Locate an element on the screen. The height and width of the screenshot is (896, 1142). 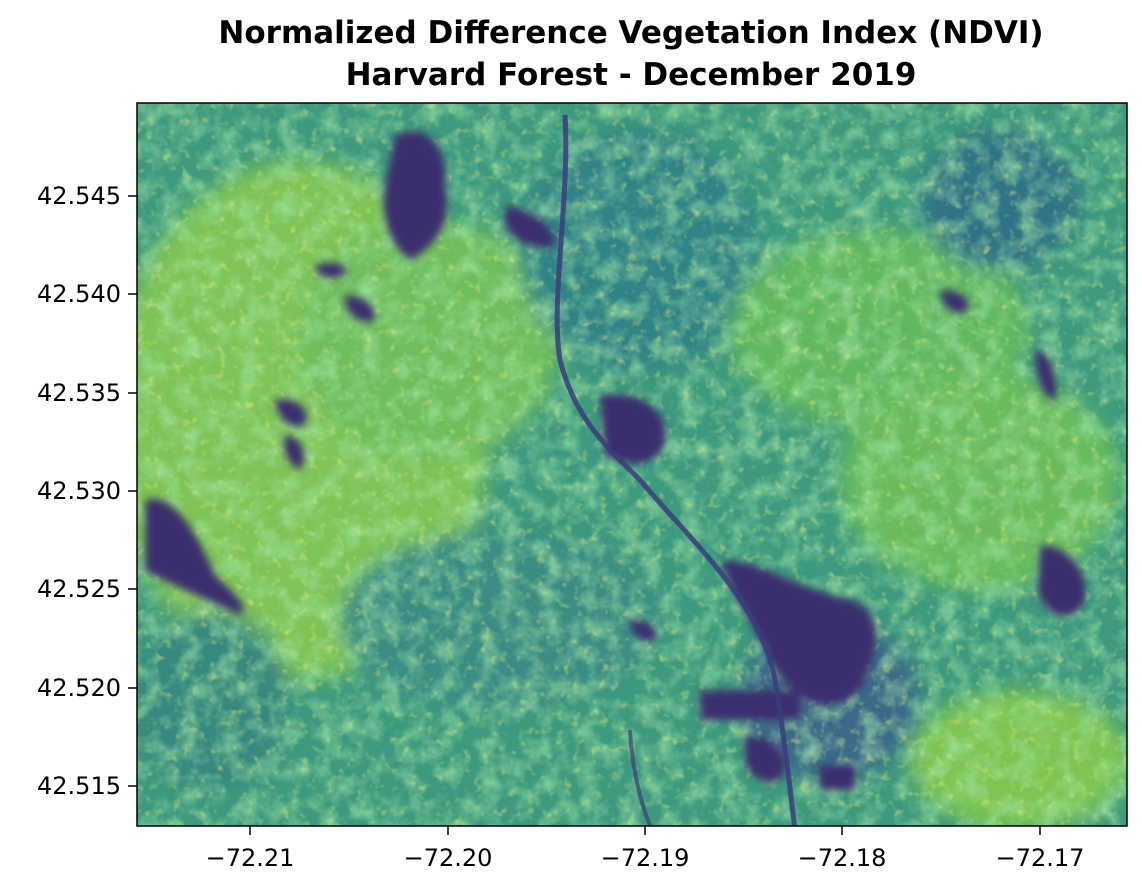
y-tick-label: 42.525 is located at coordinates (79, 589).